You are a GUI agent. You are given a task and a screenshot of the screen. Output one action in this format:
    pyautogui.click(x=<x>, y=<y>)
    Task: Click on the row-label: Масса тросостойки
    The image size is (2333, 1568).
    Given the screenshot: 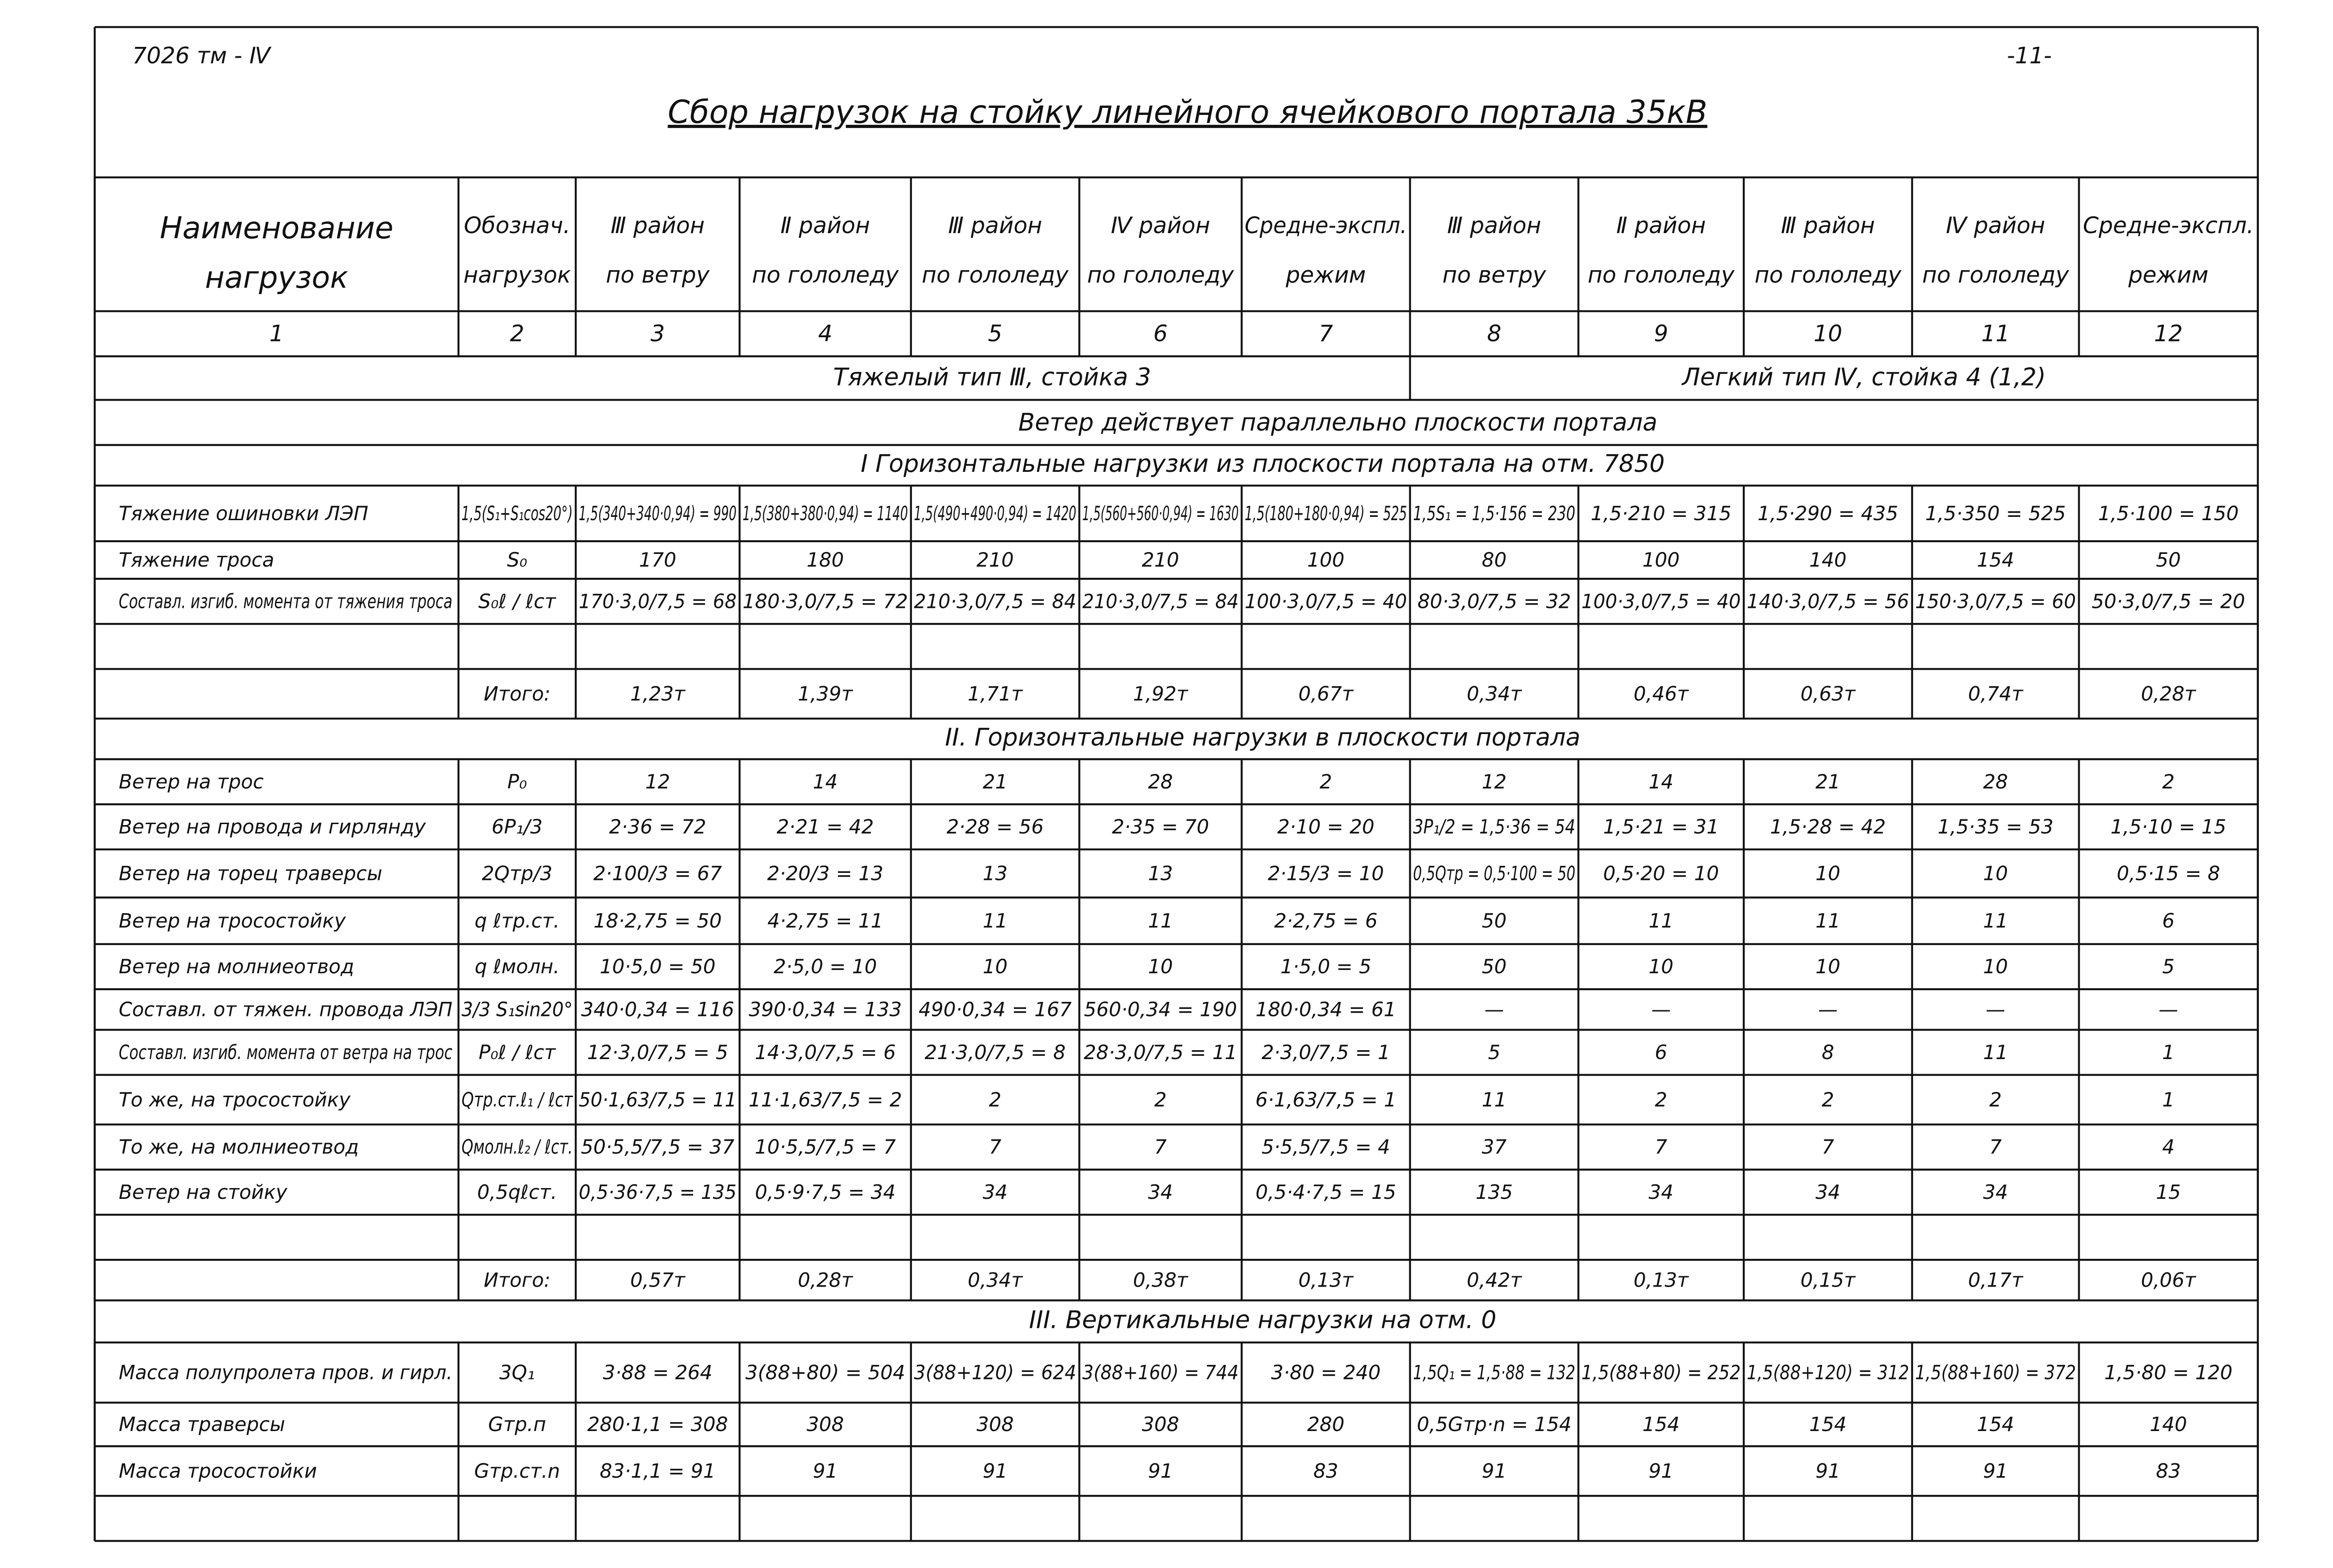 What is the action you would take?
    pyautogui.click(x=218, y=1471)
    